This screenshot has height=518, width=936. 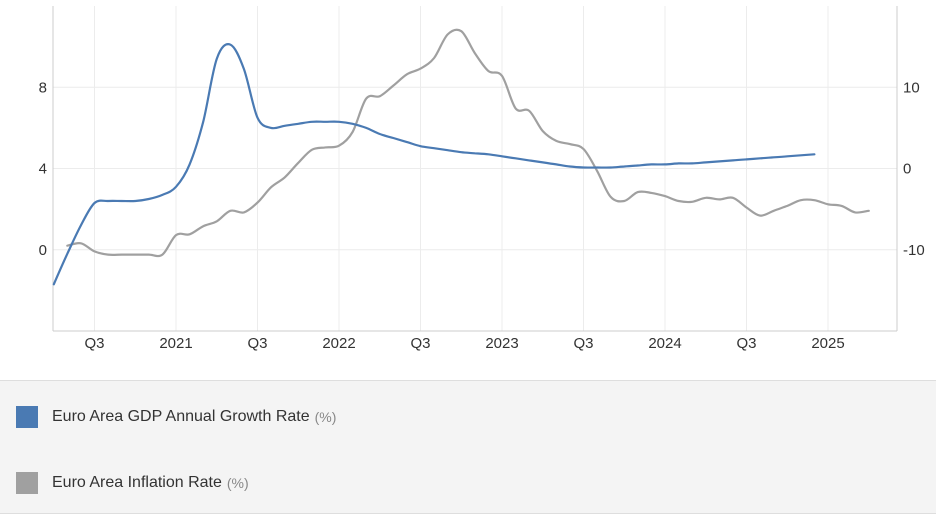 I want to click on x-tick-label: 2024, so click(x=664, y=343).